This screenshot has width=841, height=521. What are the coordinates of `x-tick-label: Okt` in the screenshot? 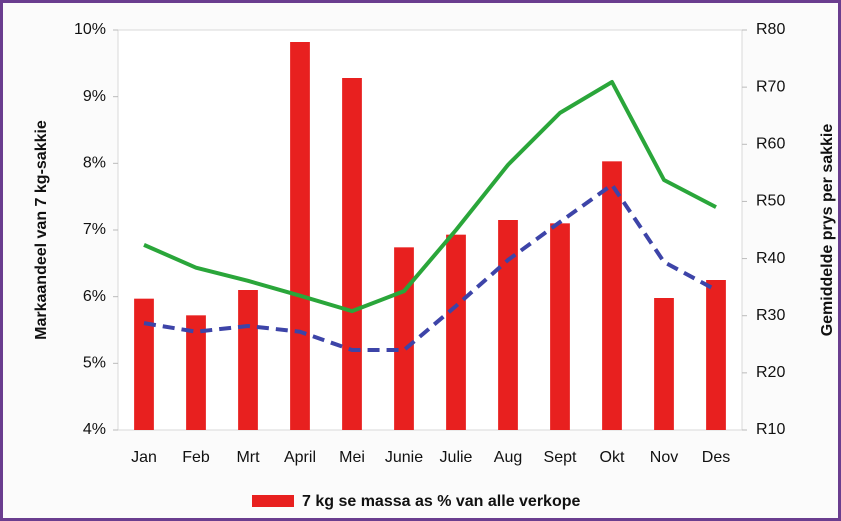 It's located at (612, 457).